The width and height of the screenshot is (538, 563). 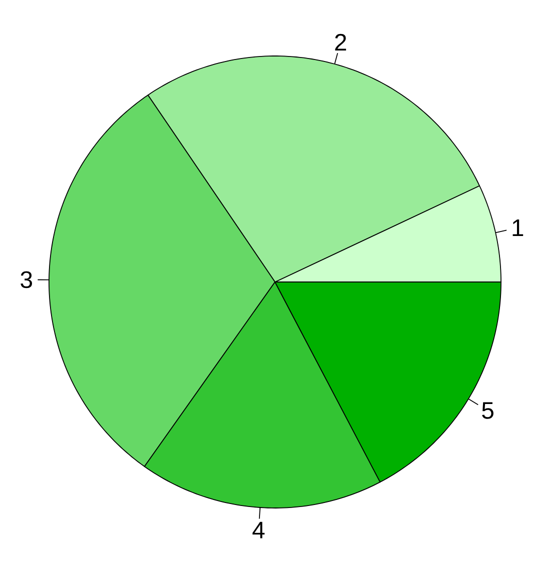 I want to click on slice-label: 2, so click(x=340, y=42).